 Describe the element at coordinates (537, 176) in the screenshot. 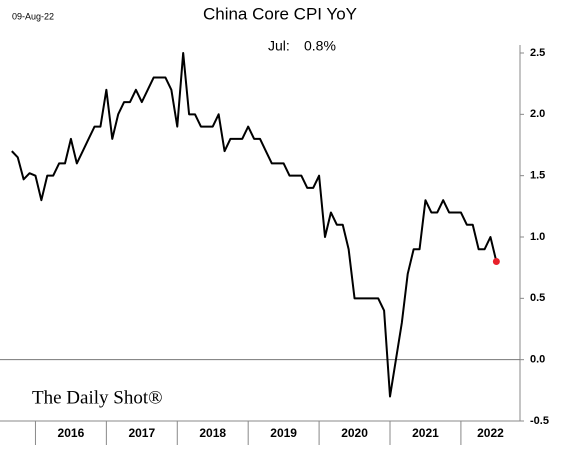

I see `y-tick-label: 1.5` at that location.